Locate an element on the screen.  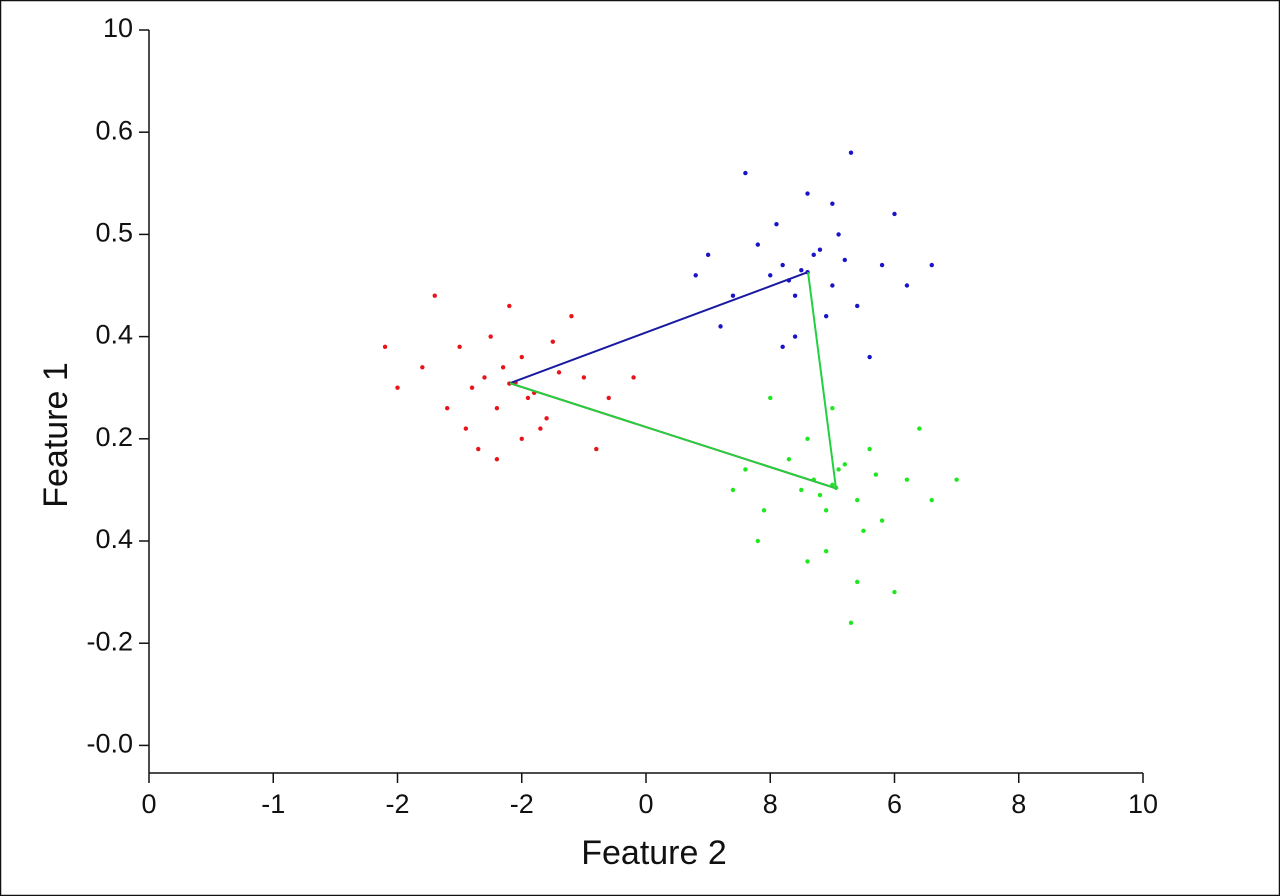
x-tick-label: 6 is located at coordinates (894, 804).